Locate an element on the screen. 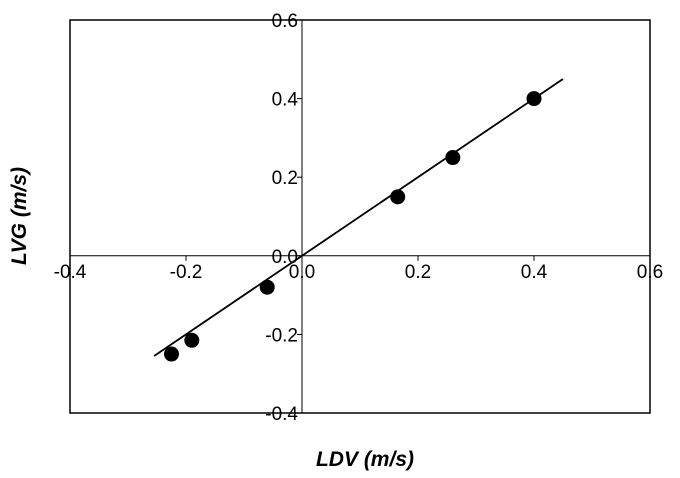 This screenshot has height=478, width=680. x-tick-label: -0.2 is located at coordinates (186, 272).